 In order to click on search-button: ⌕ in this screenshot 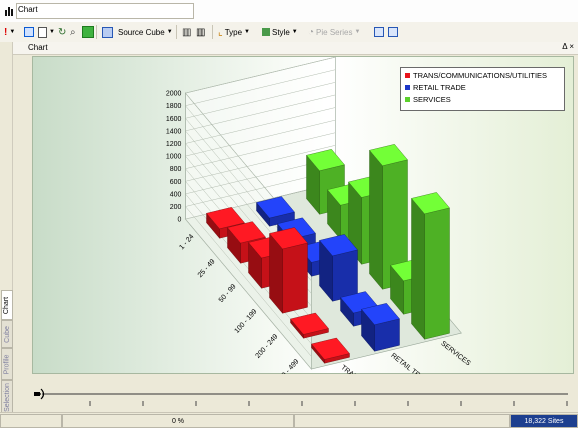, I will do `click(73, 32)`.